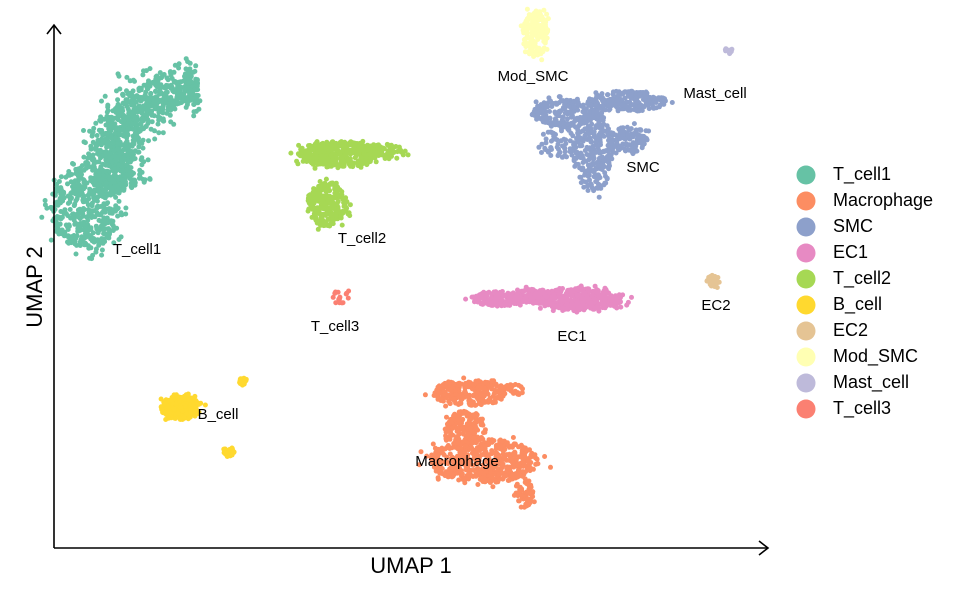 This screenshot has width=976, height=603. What do you see at coordinates (349, 185) in the screenshot?
I see `series-t-cell2` at bounding box center [349, 185].